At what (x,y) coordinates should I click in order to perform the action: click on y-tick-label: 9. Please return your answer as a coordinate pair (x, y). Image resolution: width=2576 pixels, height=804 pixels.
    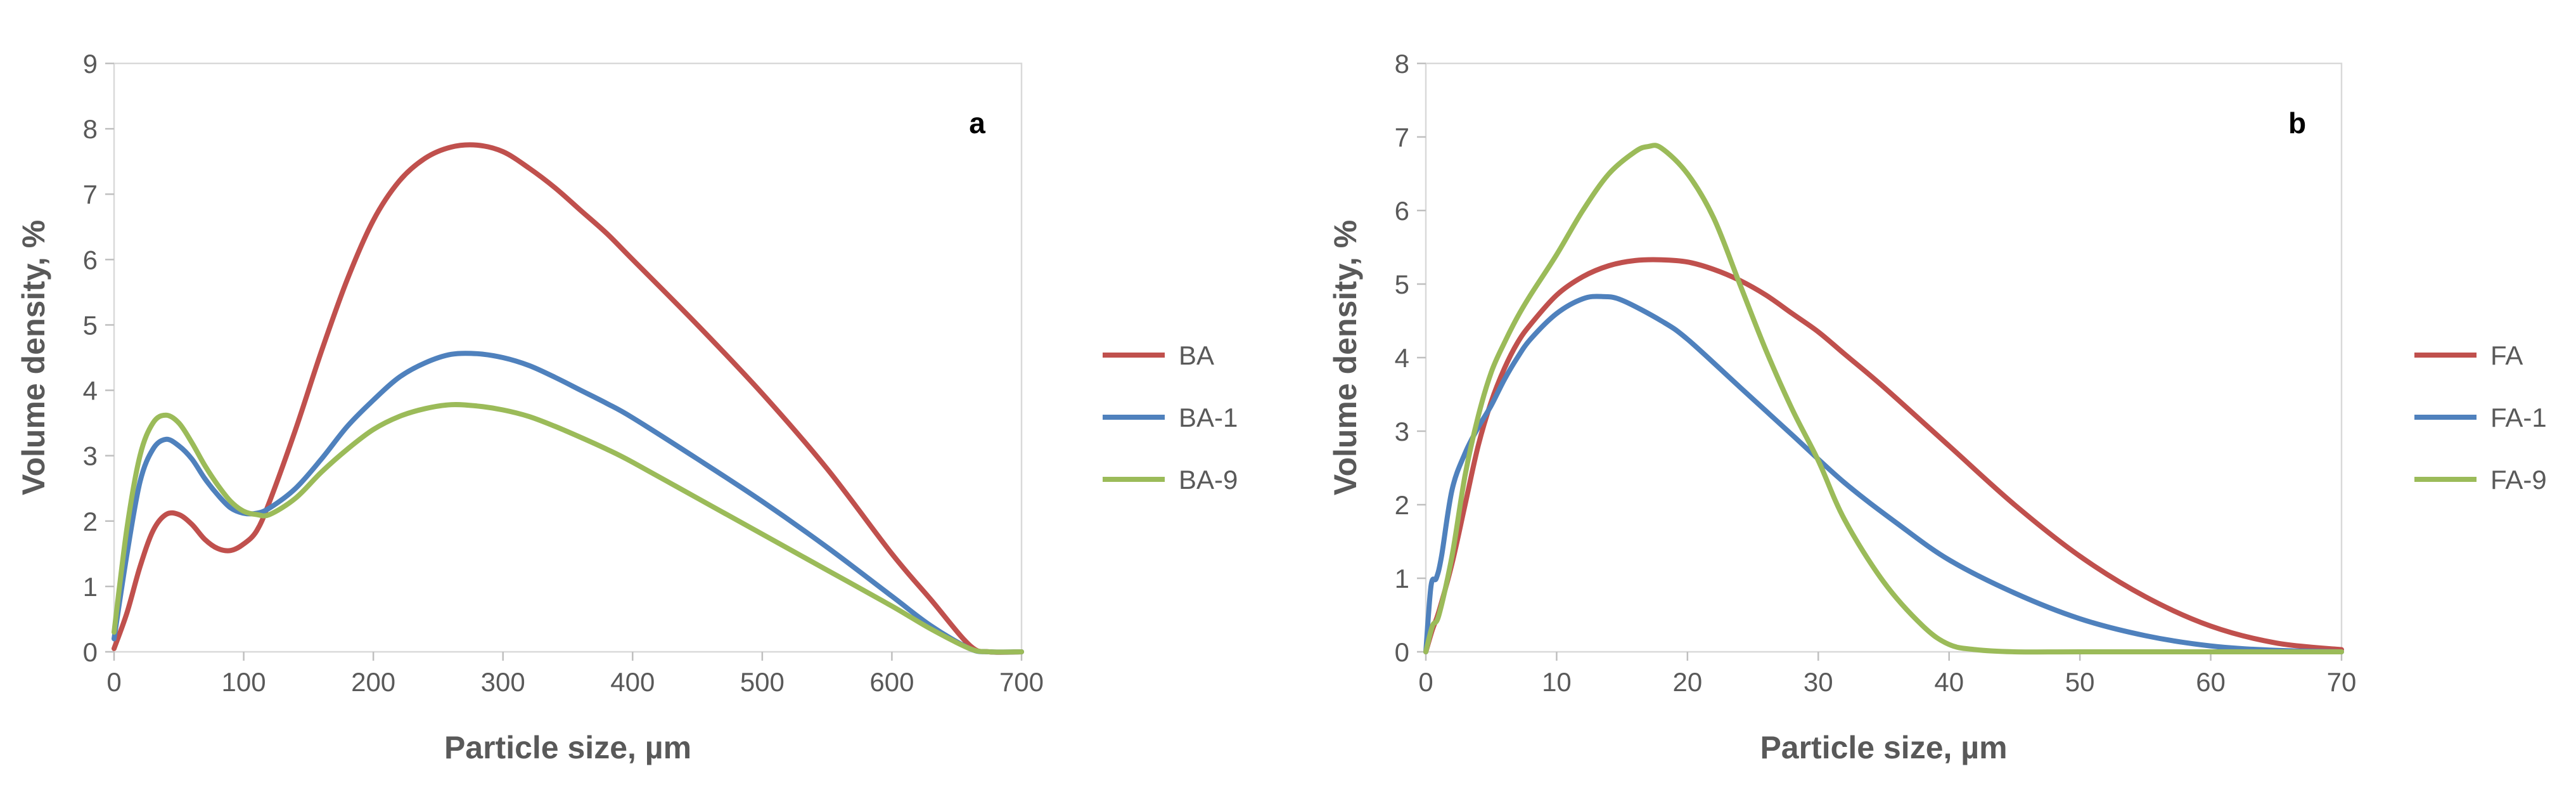
    Looking at the image, I should click on (90, 64).